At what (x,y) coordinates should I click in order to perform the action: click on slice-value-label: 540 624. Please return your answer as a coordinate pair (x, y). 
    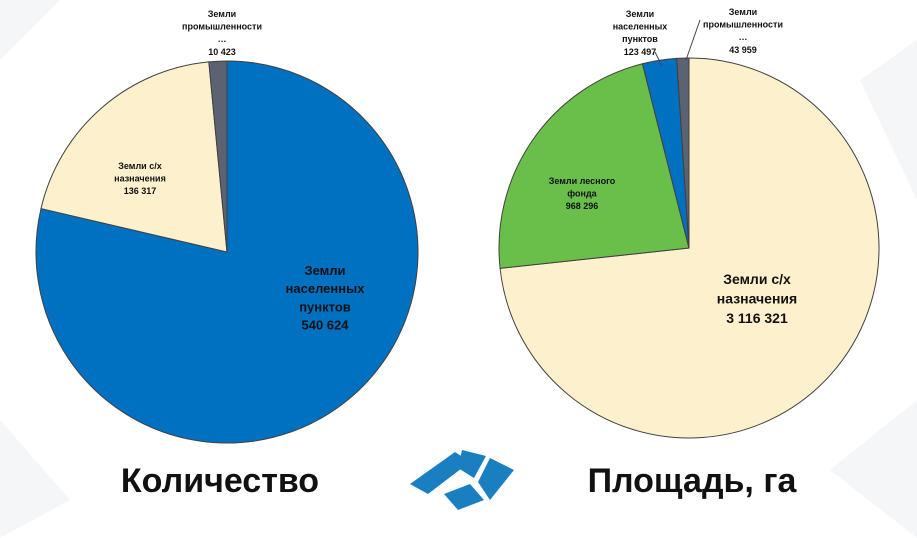
    Looking at the image, I should click on (326, 325).